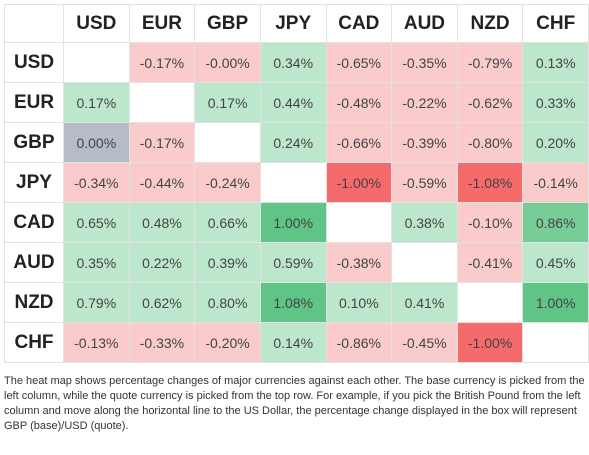 The height and width of the screenshot is (455, 589). Describe the element at coordinates (293, 262) in the screenshot. I see `cell: 0.59%` at that location.